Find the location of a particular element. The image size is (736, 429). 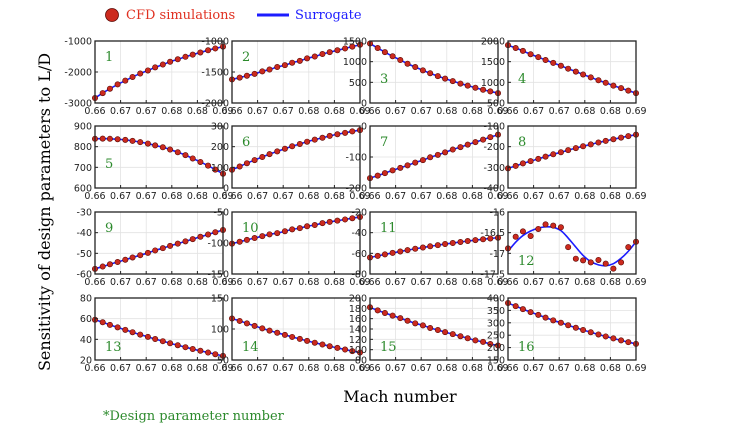

y-tick-label: 200 is located at coordinates (220, 147).